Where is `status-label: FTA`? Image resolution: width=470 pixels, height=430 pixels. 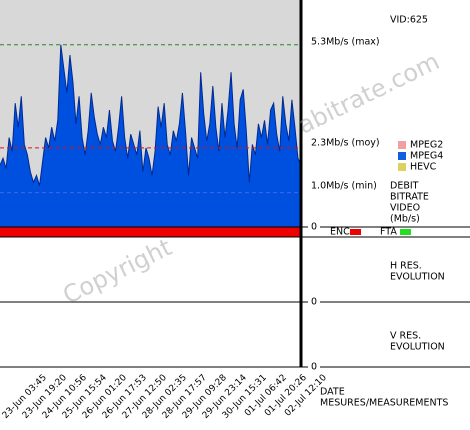
status-label: FTA is located at coordinates (388, 232).